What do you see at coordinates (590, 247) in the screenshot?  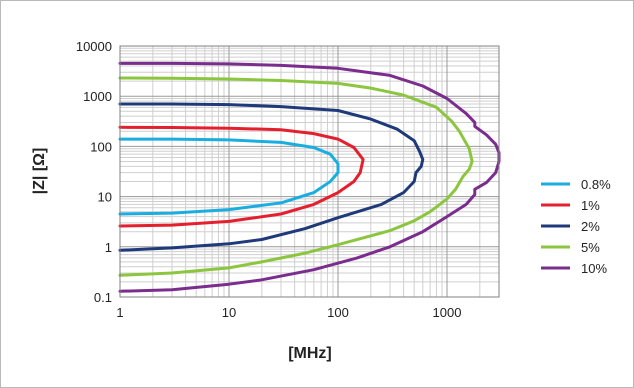 I see `legend-label: 5%` at bounding box center [590, 247].